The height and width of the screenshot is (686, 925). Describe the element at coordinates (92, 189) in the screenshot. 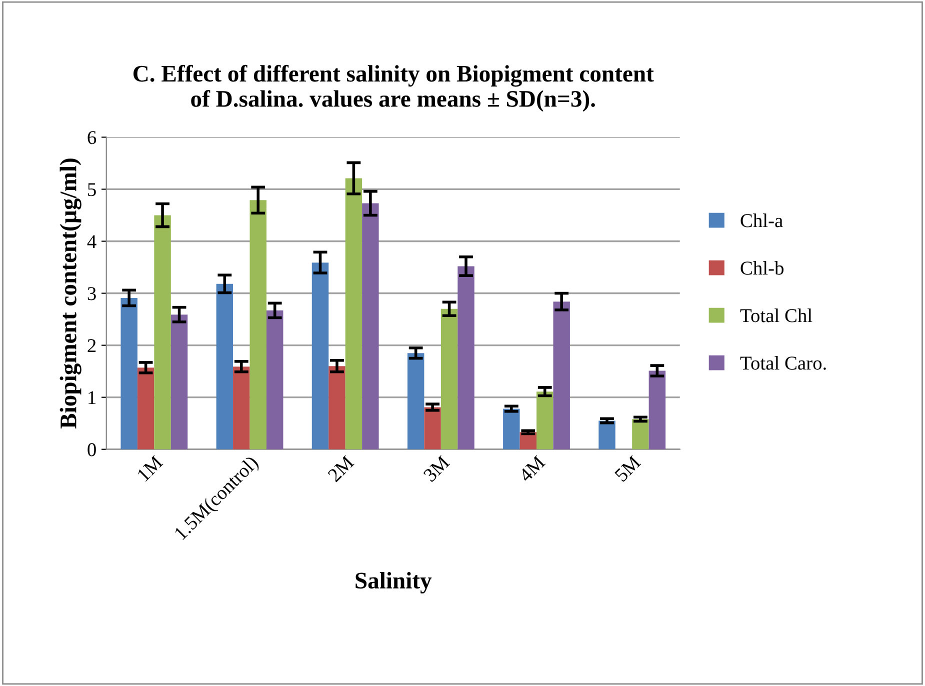

I see `y-tick-label: 5` at that location.